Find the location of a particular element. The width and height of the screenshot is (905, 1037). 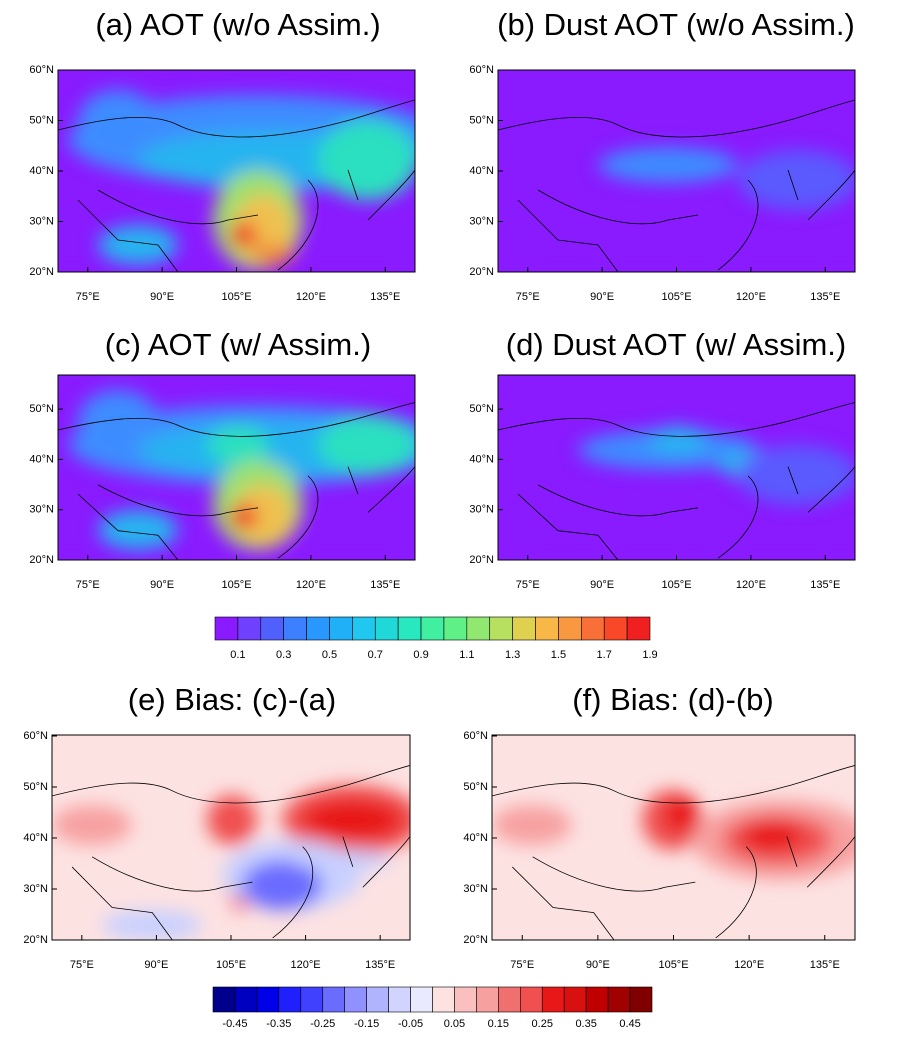

colorbar-label: 1.5 is located at coordinates (558, 655).